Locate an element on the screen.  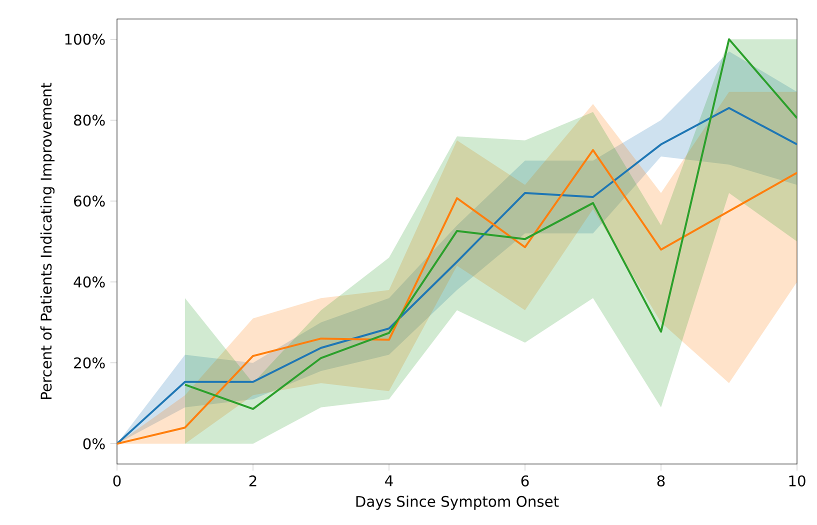
x-tick-label: 0 is located at coordinates (117, 480).